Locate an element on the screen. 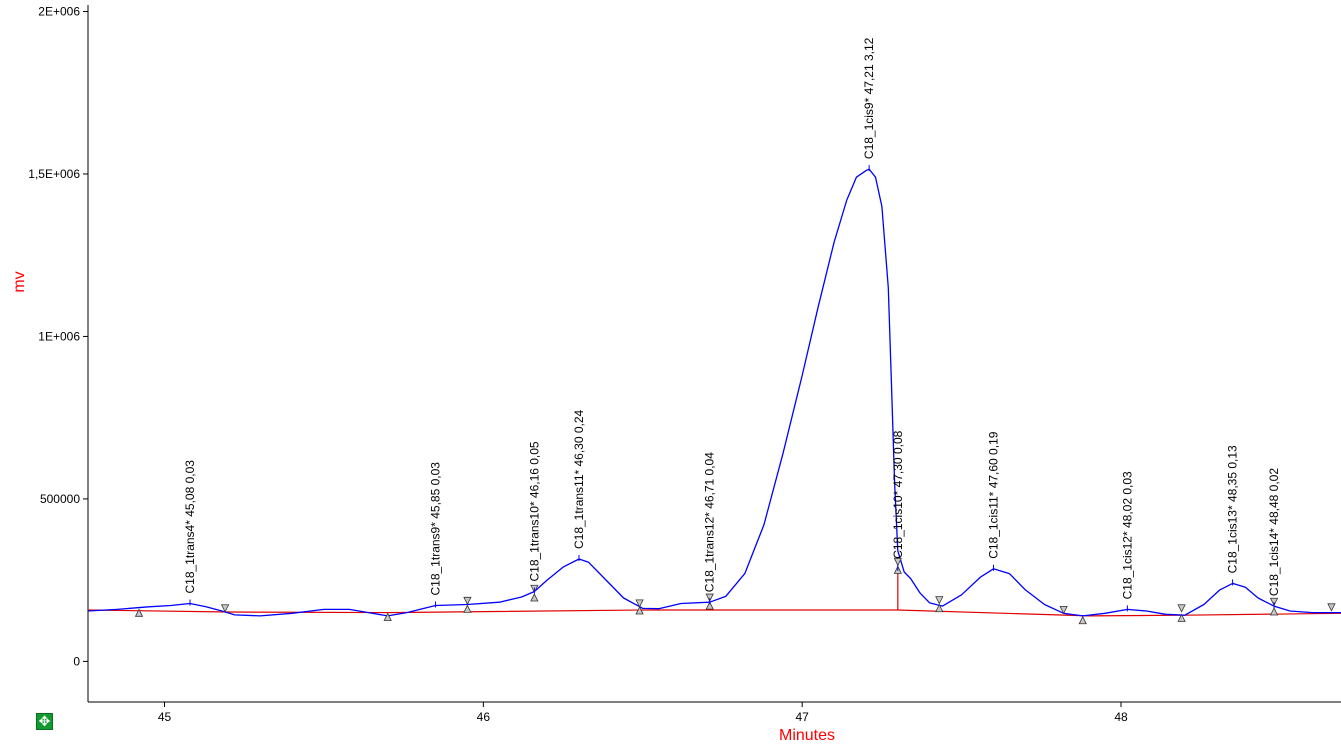 This screenshot has height=744, width=1341. y-tick-label: 500000 is located at coordinates (60, 499).